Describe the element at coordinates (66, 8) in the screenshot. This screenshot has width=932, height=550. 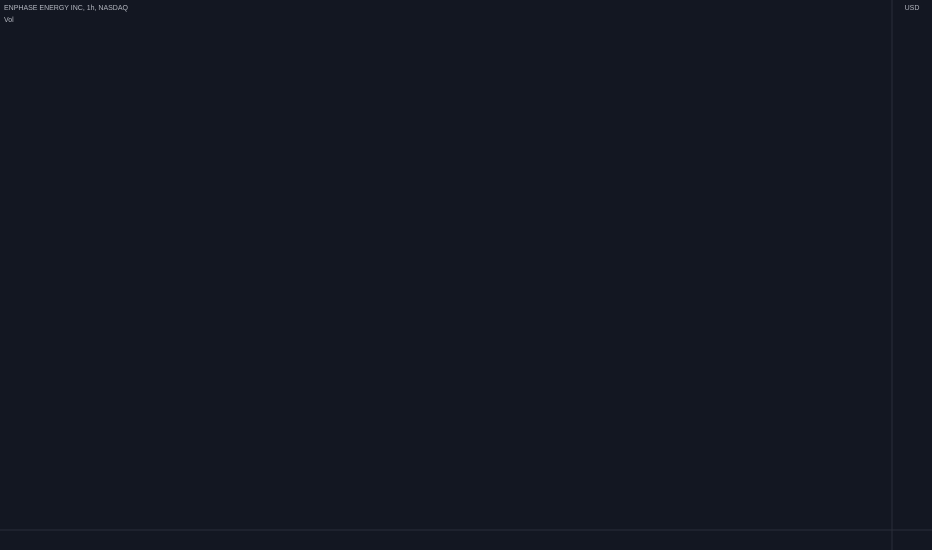
I see `chart-title: ENPHASE ENERGY INC, 1h, NASDAQ` at that location.